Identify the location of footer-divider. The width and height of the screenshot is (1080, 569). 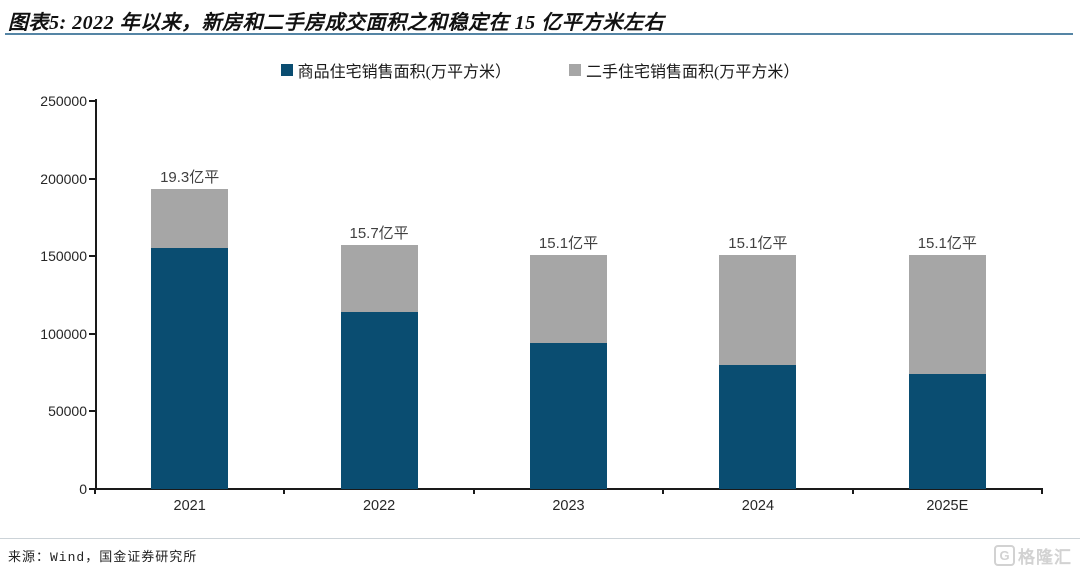
(540, 538).